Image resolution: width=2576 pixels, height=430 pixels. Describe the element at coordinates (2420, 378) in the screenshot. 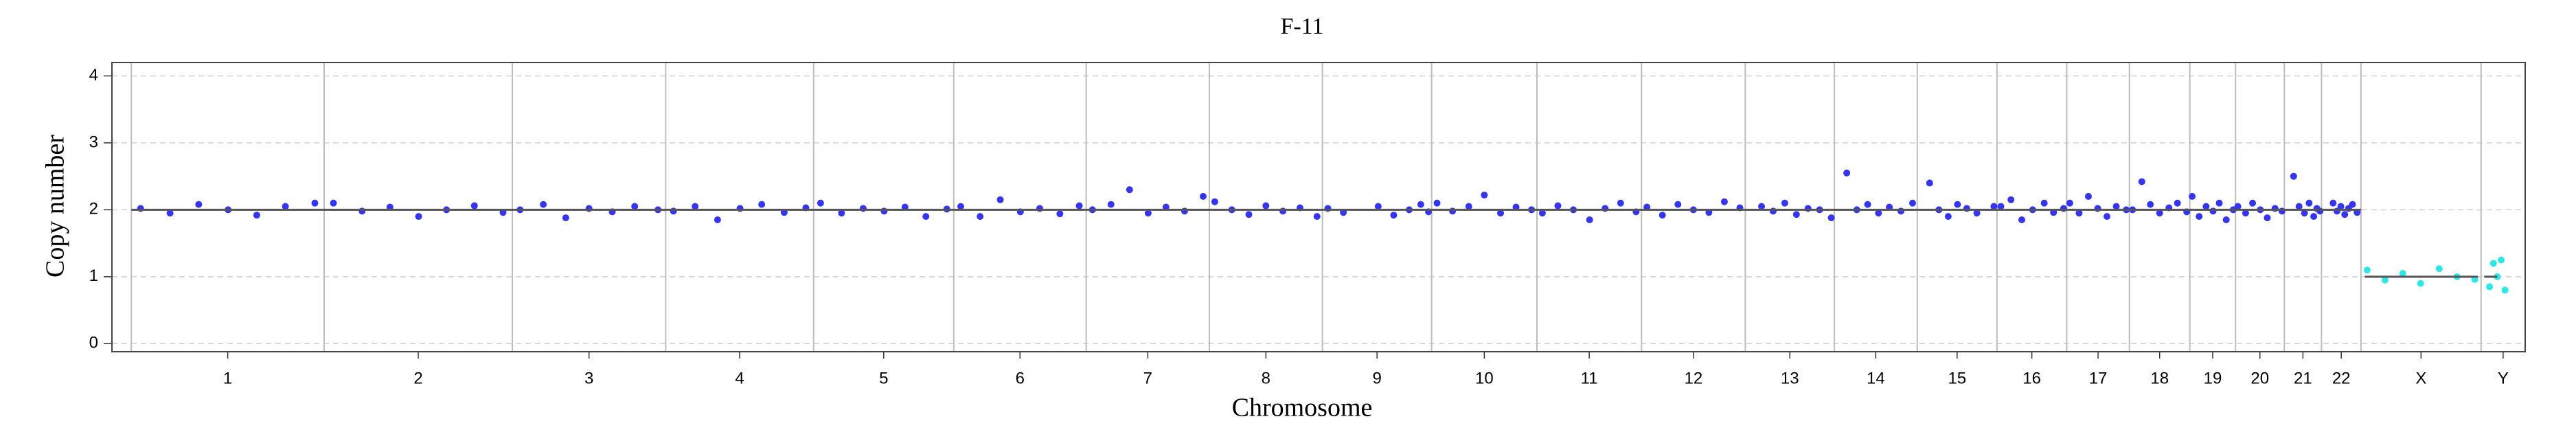

I see `x-tick-label: X` at that location.